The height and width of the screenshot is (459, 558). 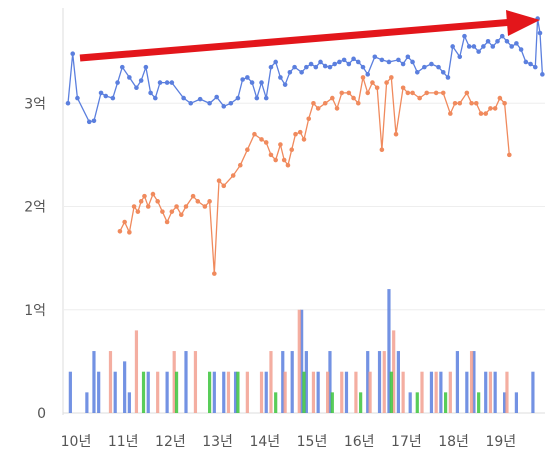 I want to click on x-tick-label: 17년, so click(x=406, y=442).